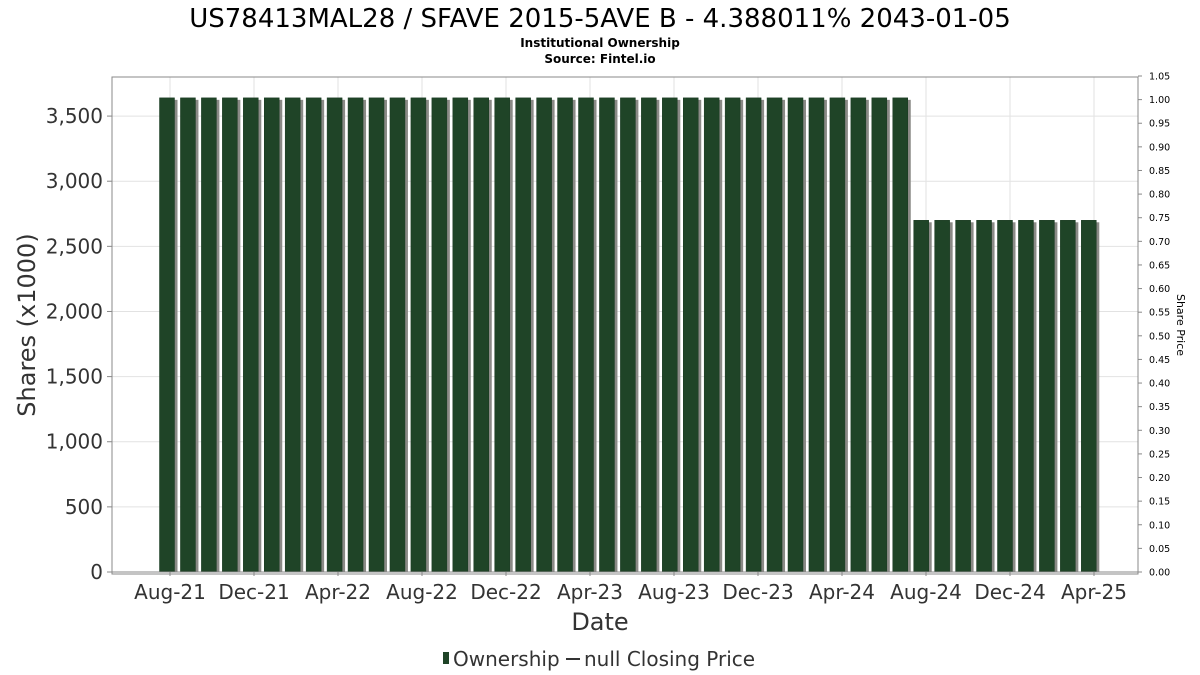 The height and width of the screenshot is (675, 1200). Describe the element at coordinates (1159, 525) in the screenshot. I see `right-tick-label: 0.10` at that location.